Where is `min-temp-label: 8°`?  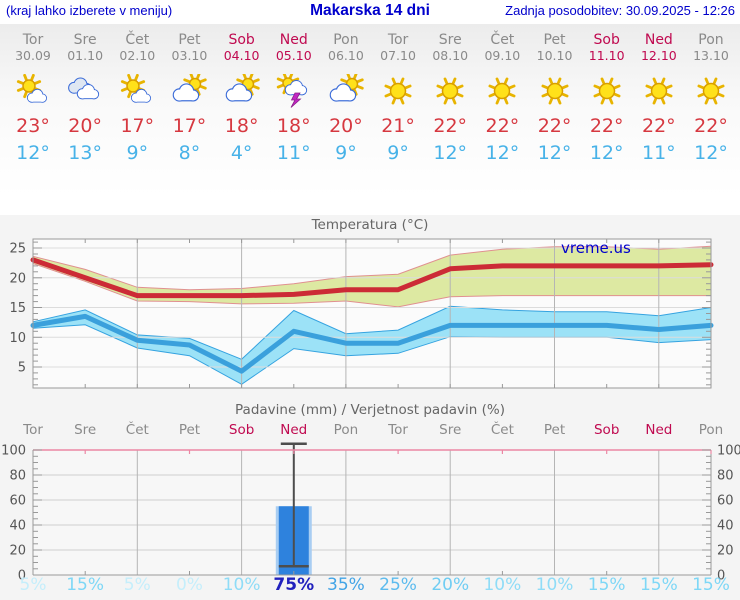 min-temp-label: 8° is located at coordinates (189, 153).